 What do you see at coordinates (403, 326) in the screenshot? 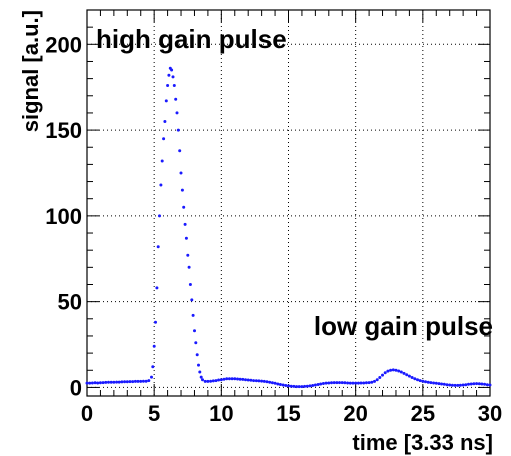
I see `annotation-low-gain: low gain pulse` at bounding box center [403, 326].